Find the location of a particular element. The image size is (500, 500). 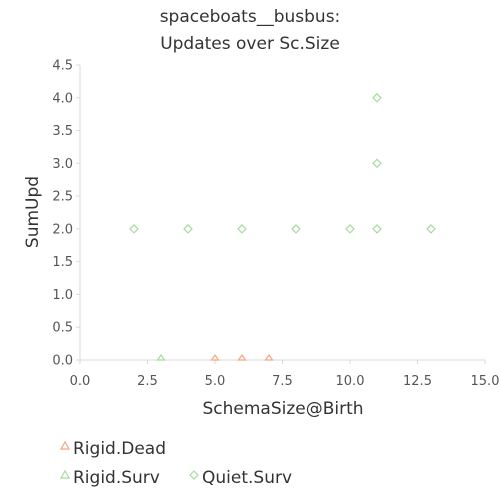

x-axis-ticks: 0.0 2.5 5.0 7.5 10.0 12.5 15.0 is located at coordinates (285, 374).